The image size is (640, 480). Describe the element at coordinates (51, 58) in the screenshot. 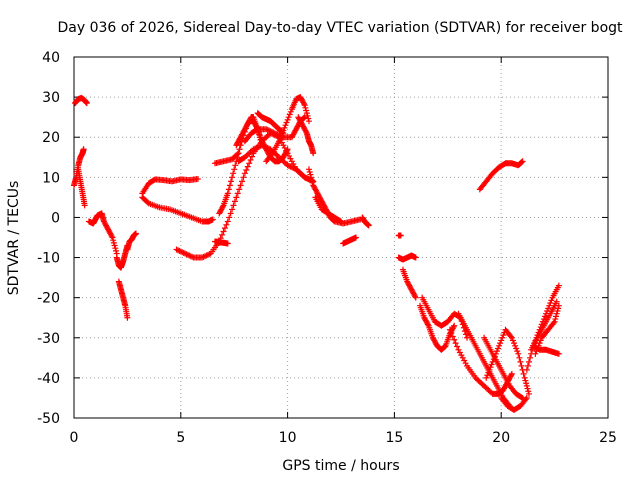

I see `y-tick-label: 40` at that location.